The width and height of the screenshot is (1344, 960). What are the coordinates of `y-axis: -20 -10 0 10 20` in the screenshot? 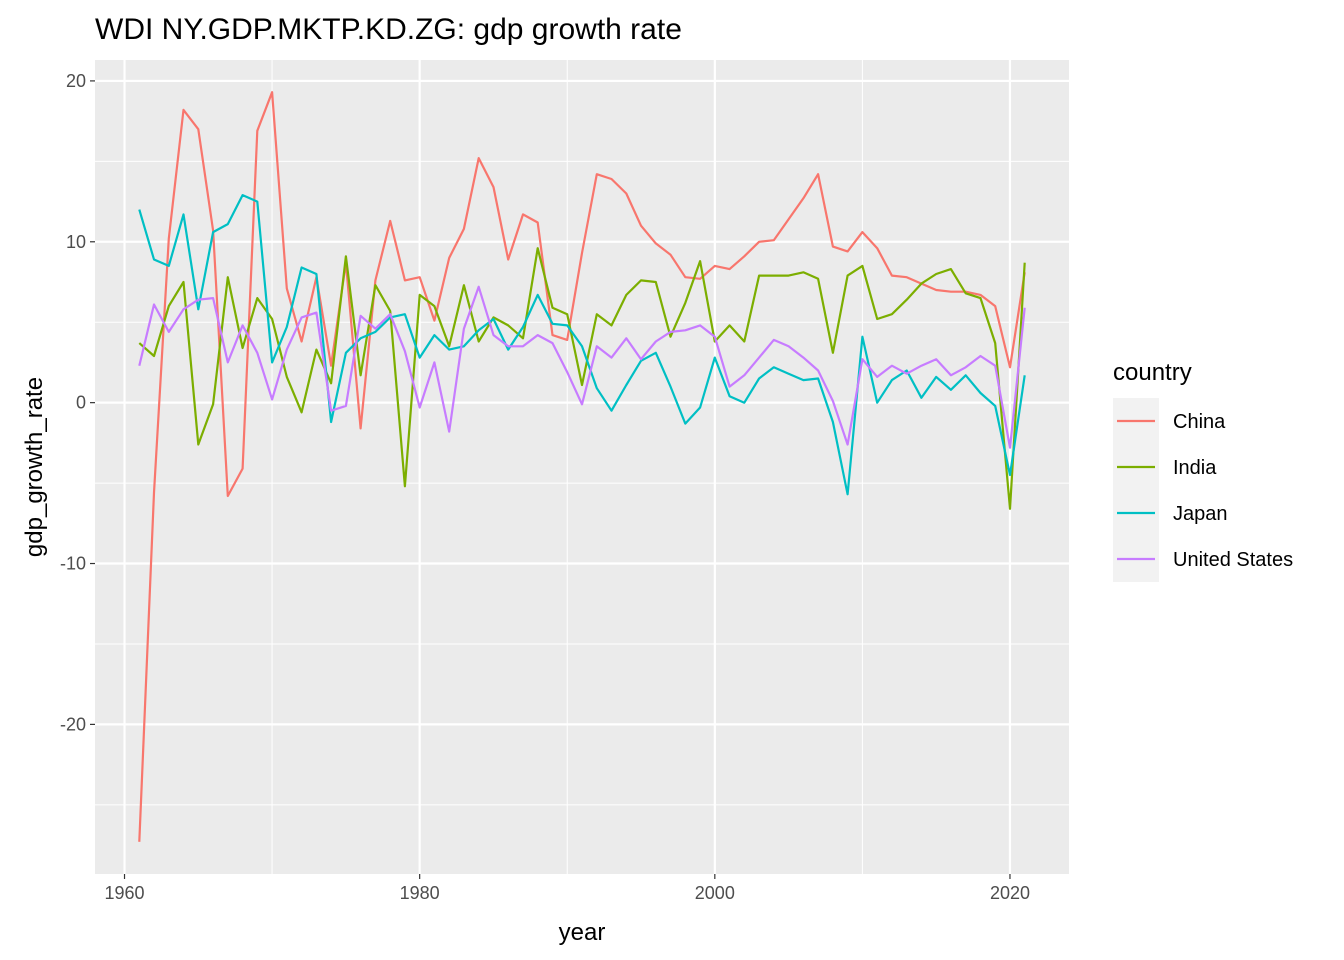 It's located at (77, 402).